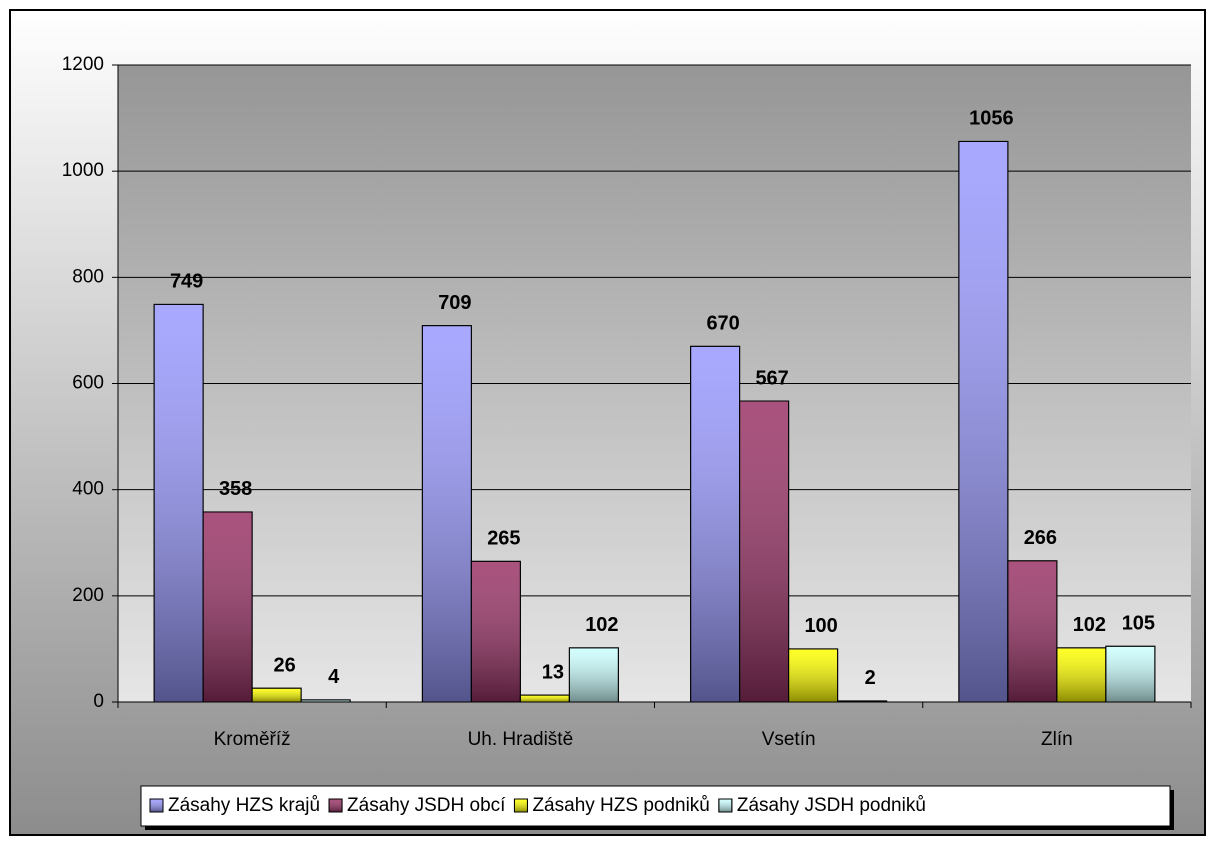  I want to click on data-label: 100, so click(820, 626).